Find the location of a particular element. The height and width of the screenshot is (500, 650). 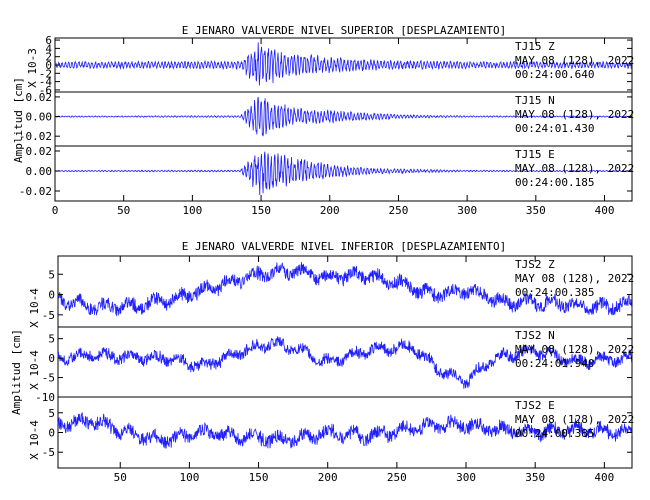

panel-lower-z-ytick-label: 5 is located at coordinates (51, 274).